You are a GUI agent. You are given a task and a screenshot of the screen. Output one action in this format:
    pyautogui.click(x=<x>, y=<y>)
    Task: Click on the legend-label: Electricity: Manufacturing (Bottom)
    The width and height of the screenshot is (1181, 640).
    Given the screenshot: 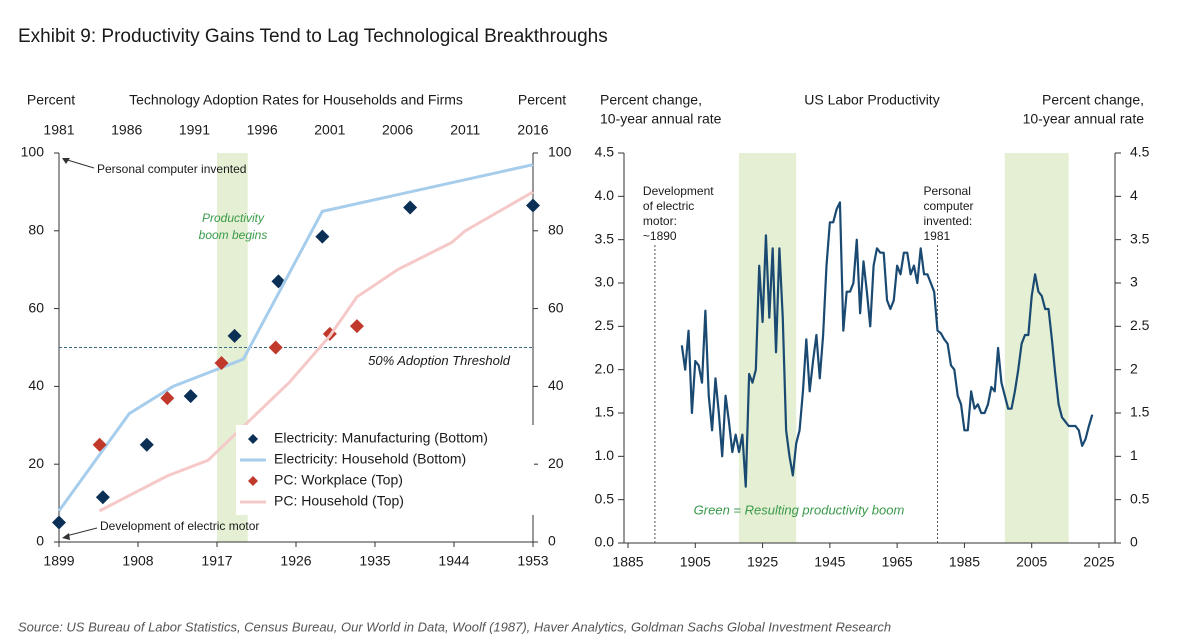 What is the action you would take?
    pyautogui.click(x=381, y=438)
    